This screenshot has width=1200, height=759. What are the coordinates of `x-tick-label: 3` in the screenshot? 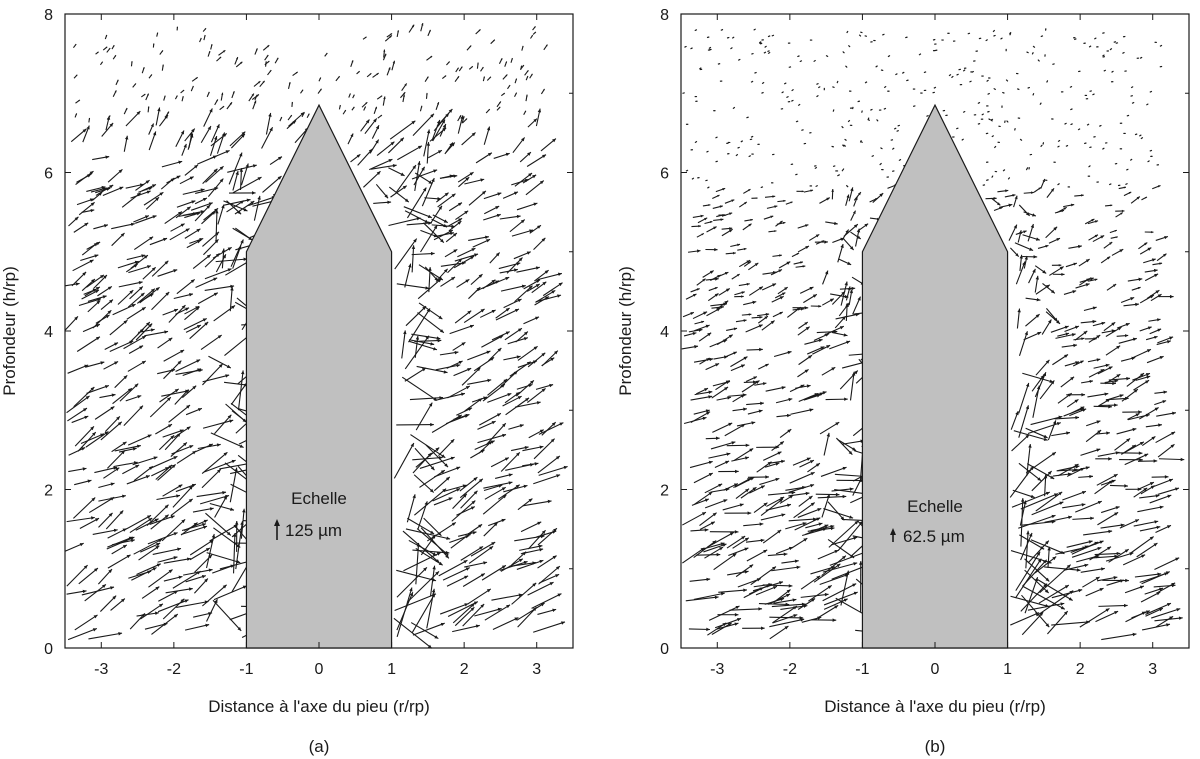 It's located at (1152, 669).